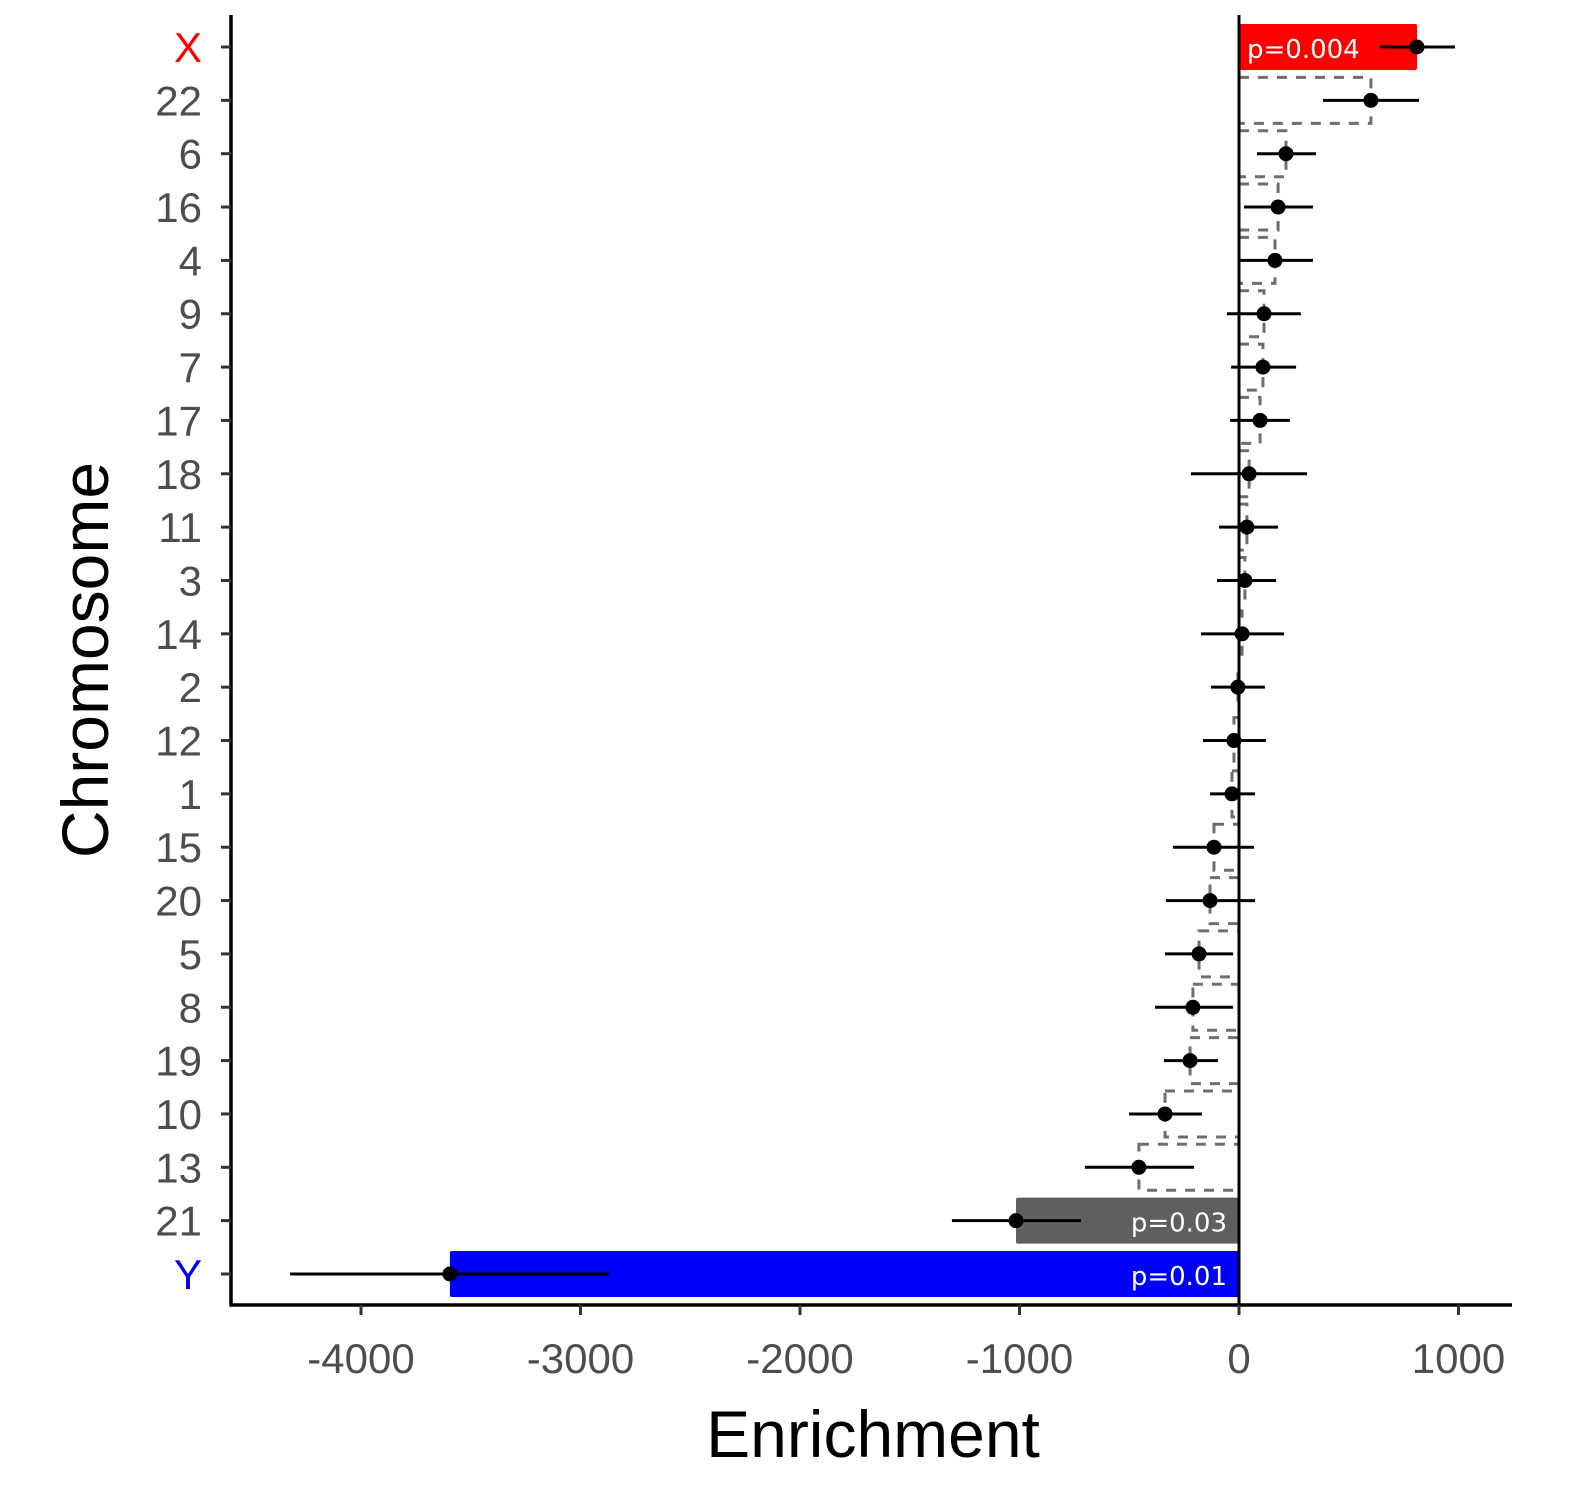 The height and width of the screenshot is (1498, 1588). I want to click on y-tick-label-12: 12, so click(178, 741).